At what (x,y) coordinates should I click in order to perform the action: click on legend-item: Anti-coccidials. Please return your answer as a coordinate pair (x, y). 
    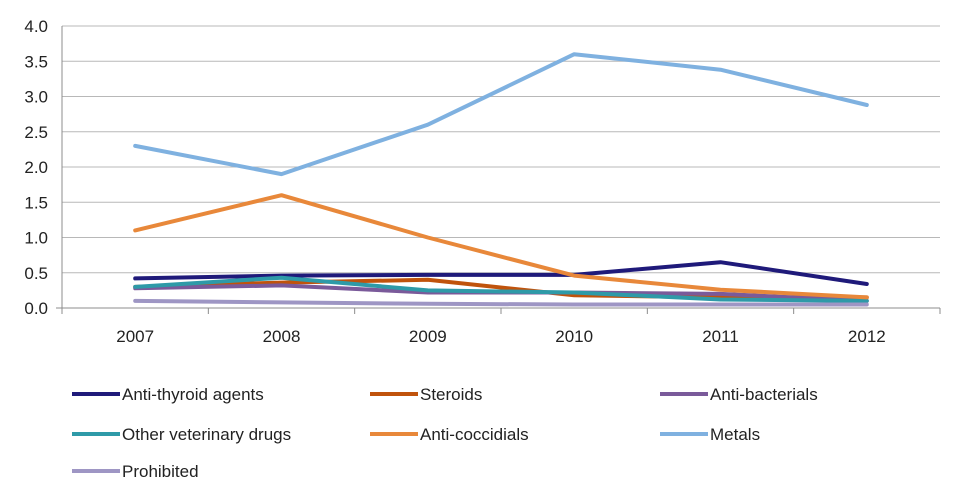
    Looking at the image, I should click on (449, 434).